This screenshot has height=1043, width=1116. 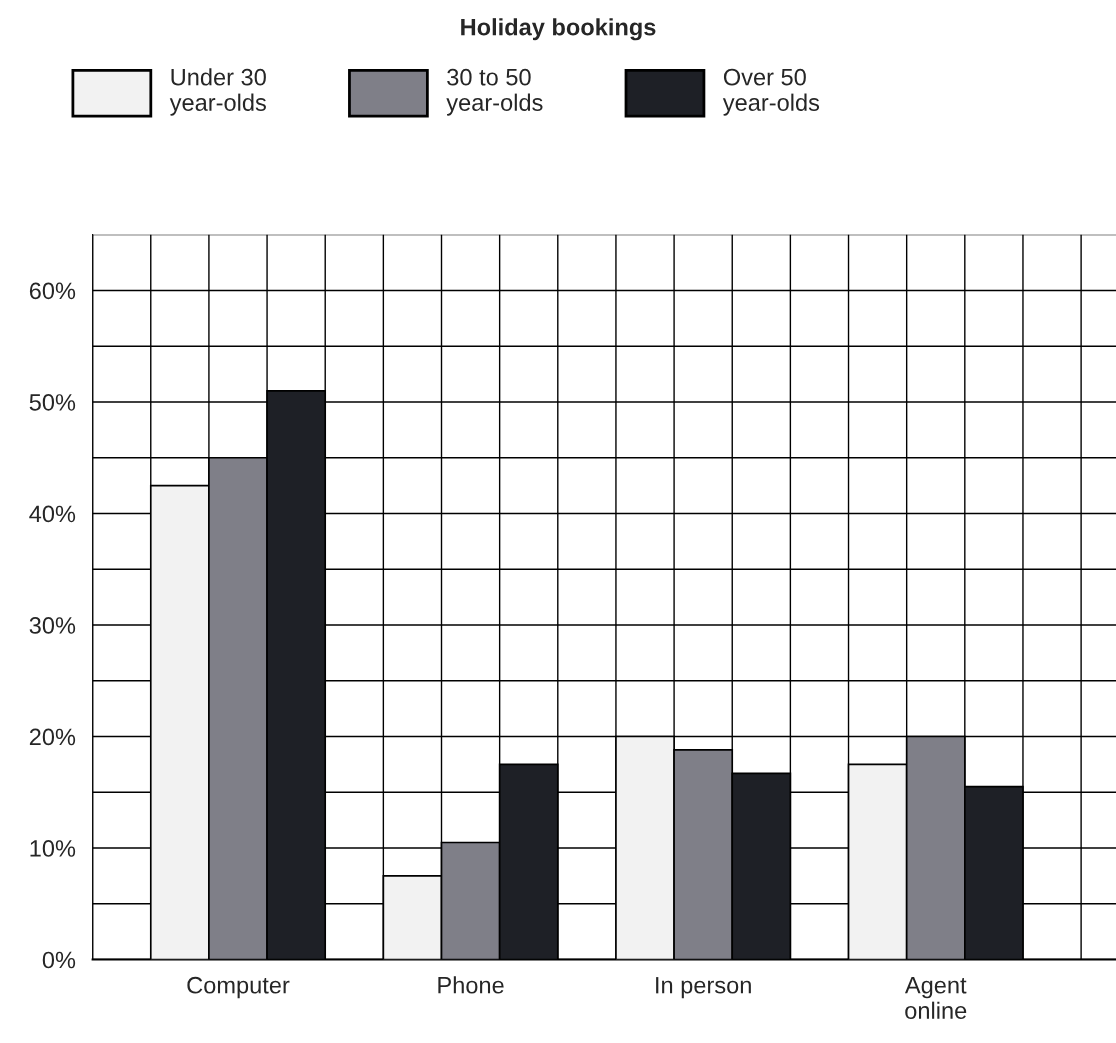 I want to click on y-tick-label: 50%, so click(x=52, y=402).